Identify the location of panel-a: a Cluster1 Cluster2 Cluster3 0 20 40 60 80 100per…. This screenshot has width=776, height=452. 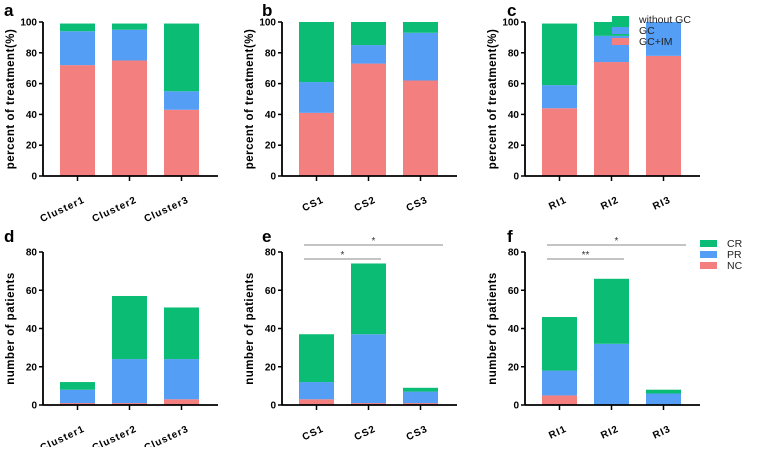
(111, 113).